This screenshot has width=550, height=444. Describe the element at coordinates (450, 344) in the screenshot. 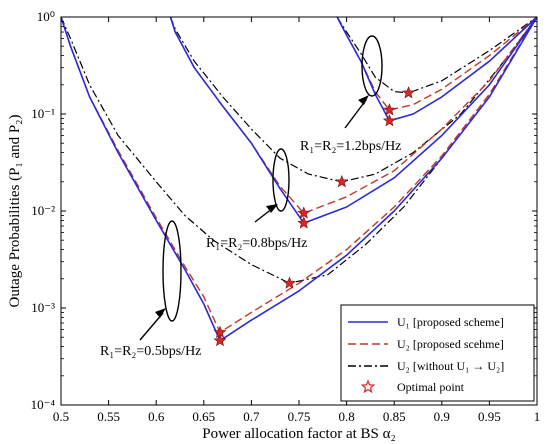

I see `legend-label-u2: U₂ [proposed scehme]` at that location.